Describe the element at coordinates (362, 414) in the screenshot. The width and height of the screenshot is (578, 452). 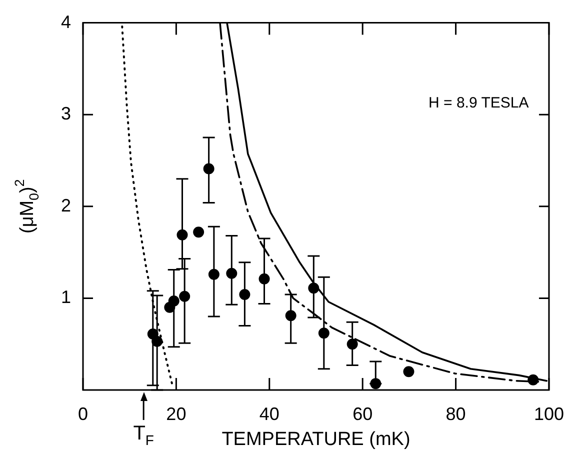
I see `x-tick-label: 60` at that location.